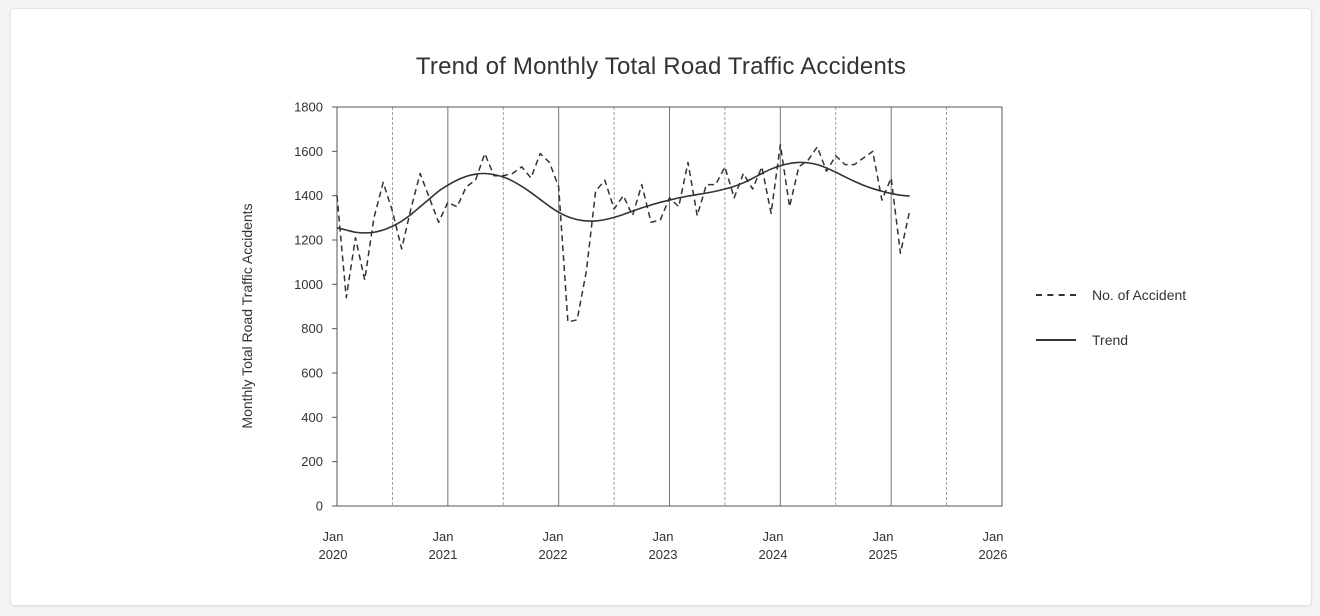 The width and height of the screenshot is (1320, 616). I want to click on legend: No. of Accident Trend, so click(1111, 329).